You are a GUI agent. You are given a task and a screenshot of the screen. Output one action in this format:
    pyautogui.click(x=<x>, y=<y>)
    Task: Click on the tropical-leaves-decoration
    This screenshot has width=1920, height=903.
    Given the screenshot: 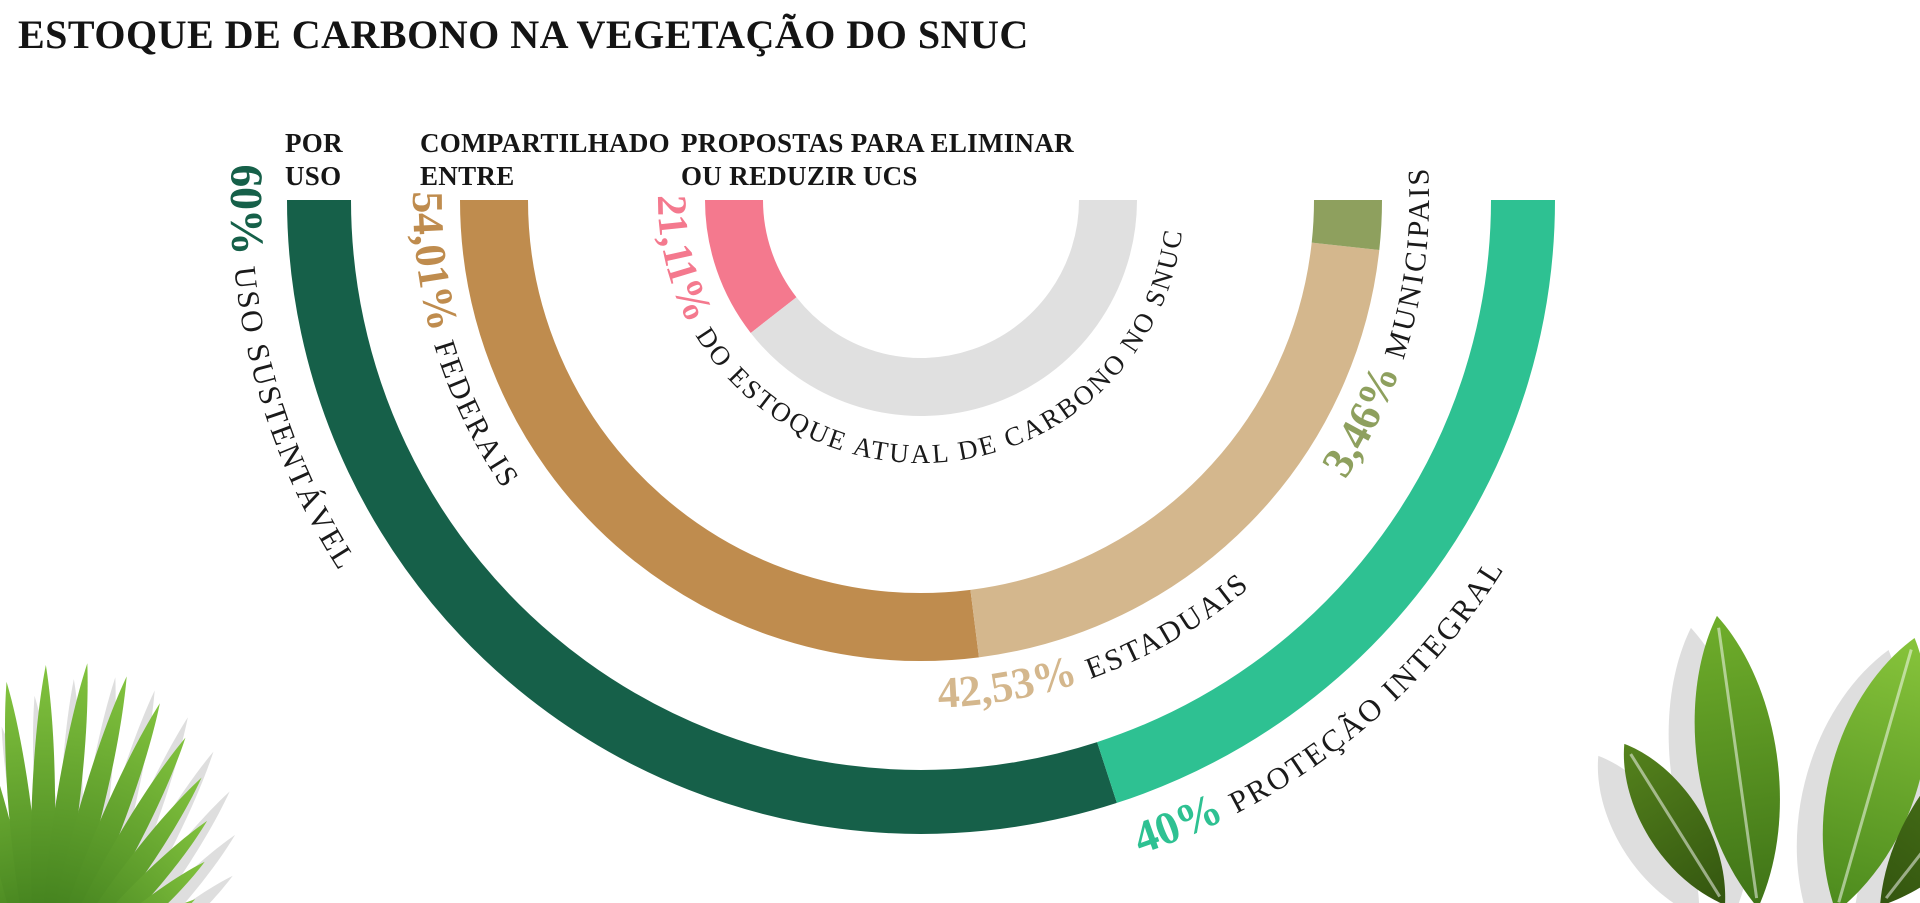 What is the action you would take?
    pyautogui.click(x=1758, y=759)
    